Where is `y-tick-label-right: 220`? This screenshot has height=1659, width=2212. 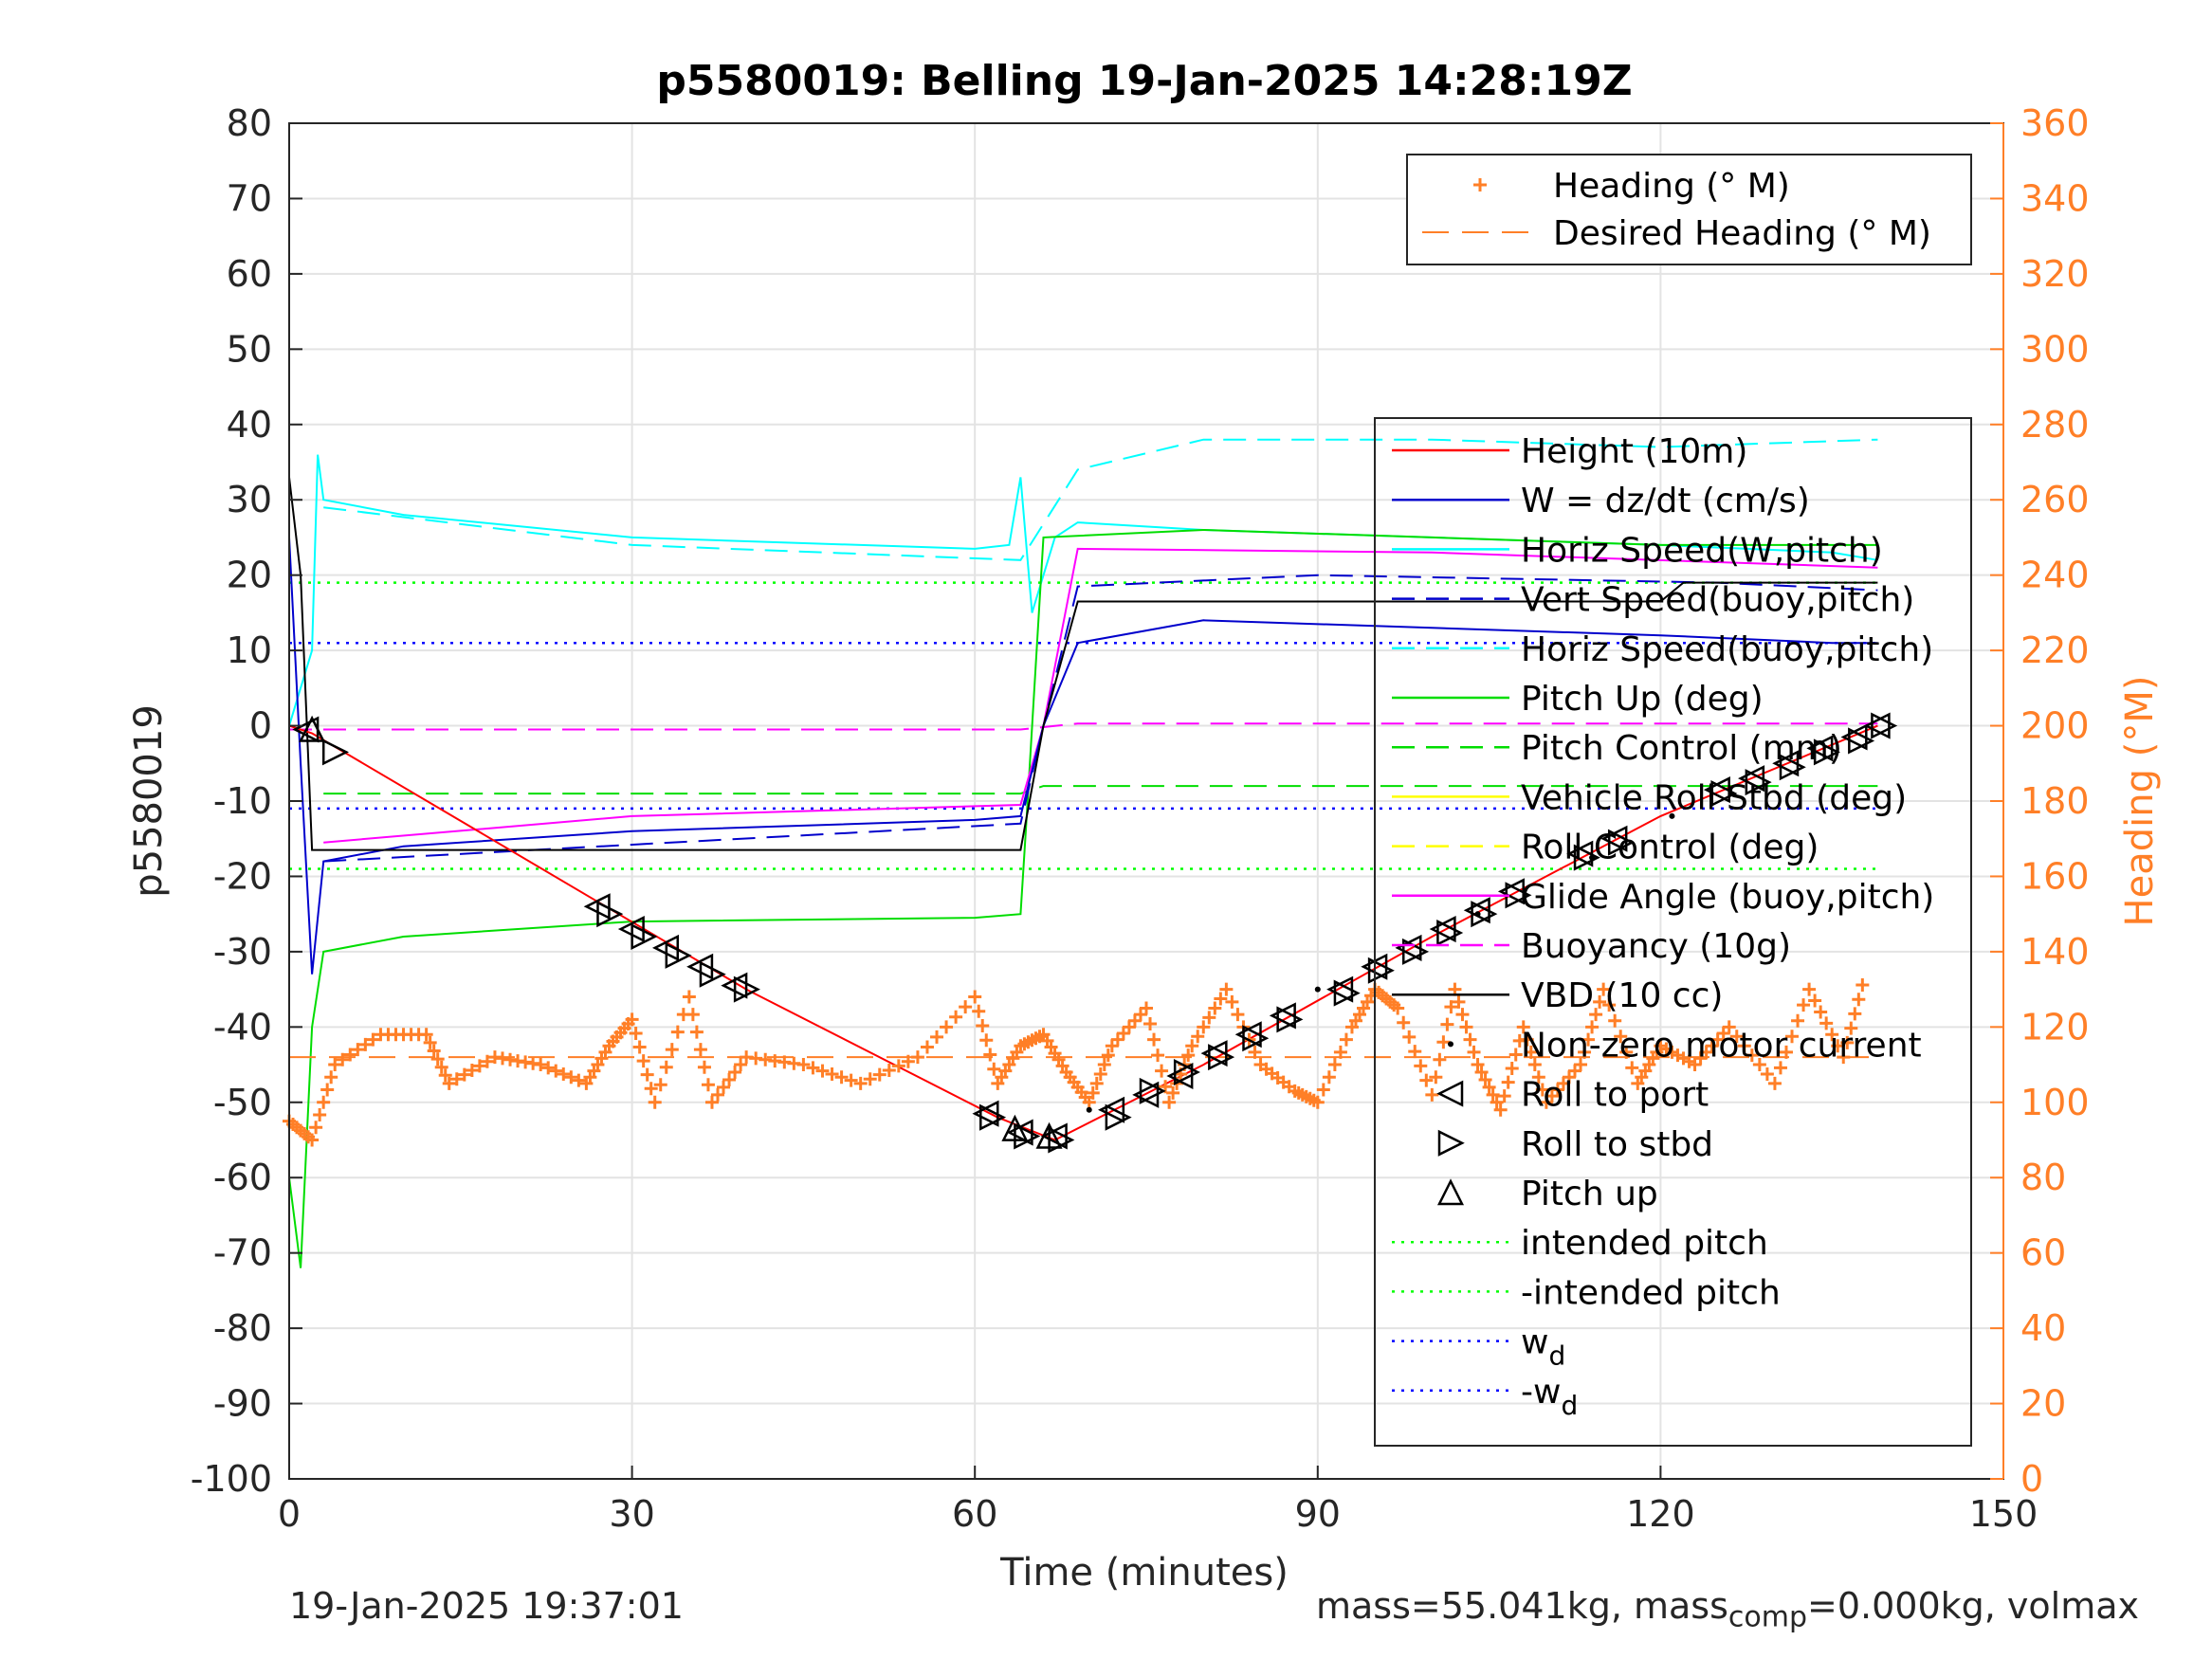 y-tick-label-right: 220 is located at coordinates (2055, 650).